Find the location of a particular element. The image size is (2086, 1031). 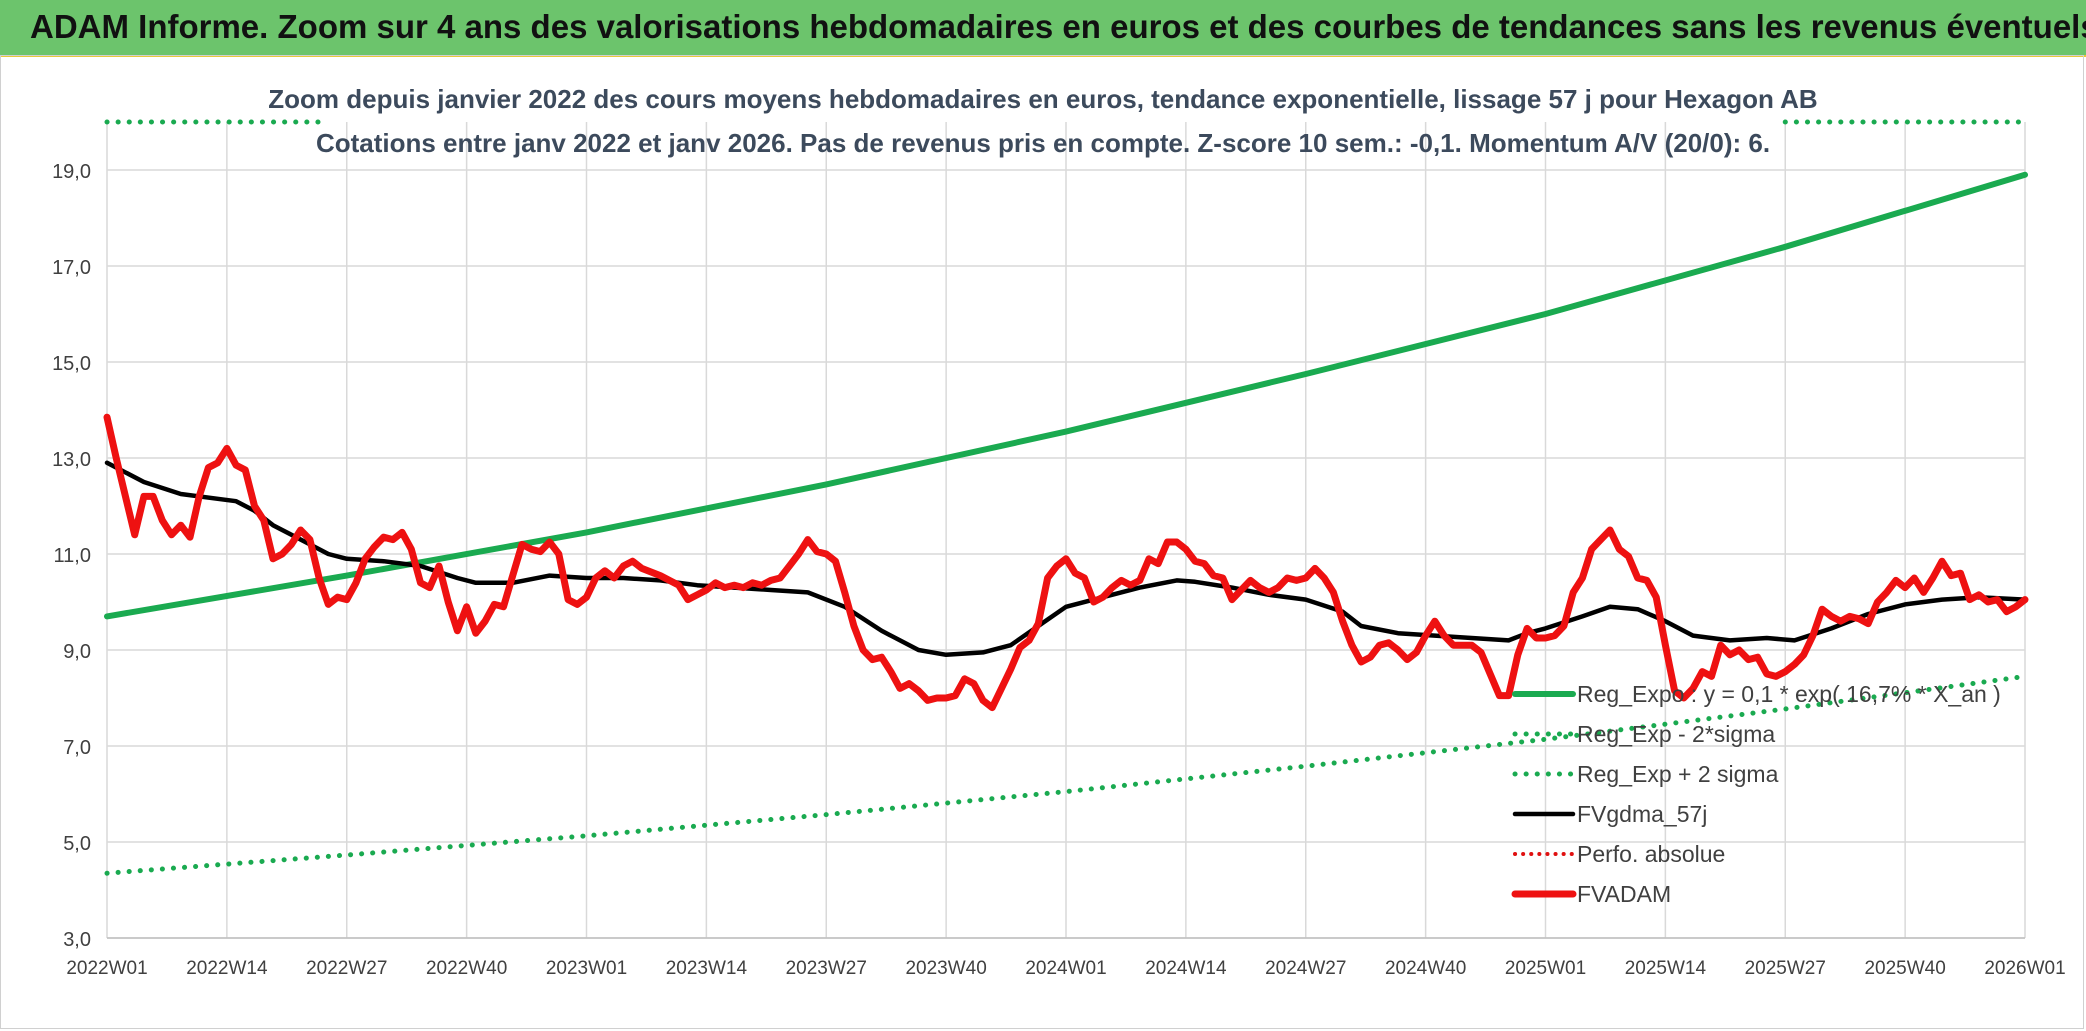

y-tick-label: 7,0 is located at coordinates (77, 748).